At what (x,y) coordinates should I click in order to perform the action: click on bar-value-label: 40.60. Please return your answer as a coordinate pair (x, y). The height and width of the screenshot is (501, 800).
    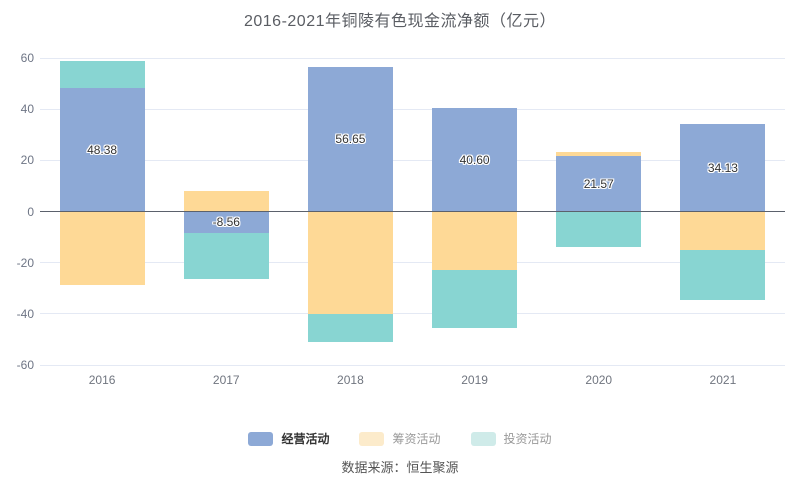
    Looking at the image, I should click on (474, 159).